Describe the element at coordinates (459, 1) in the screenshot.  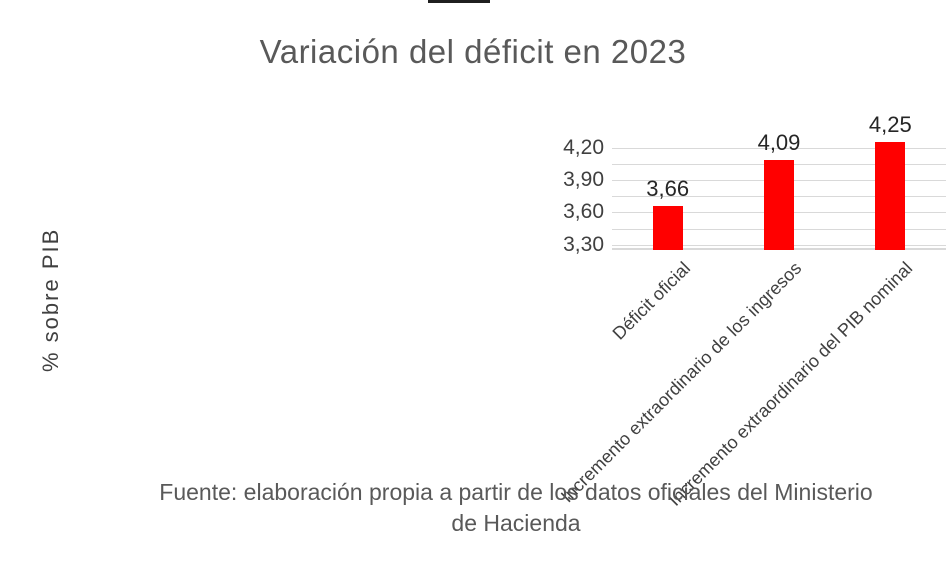
I see `cropped-edge-artifact` at that location.